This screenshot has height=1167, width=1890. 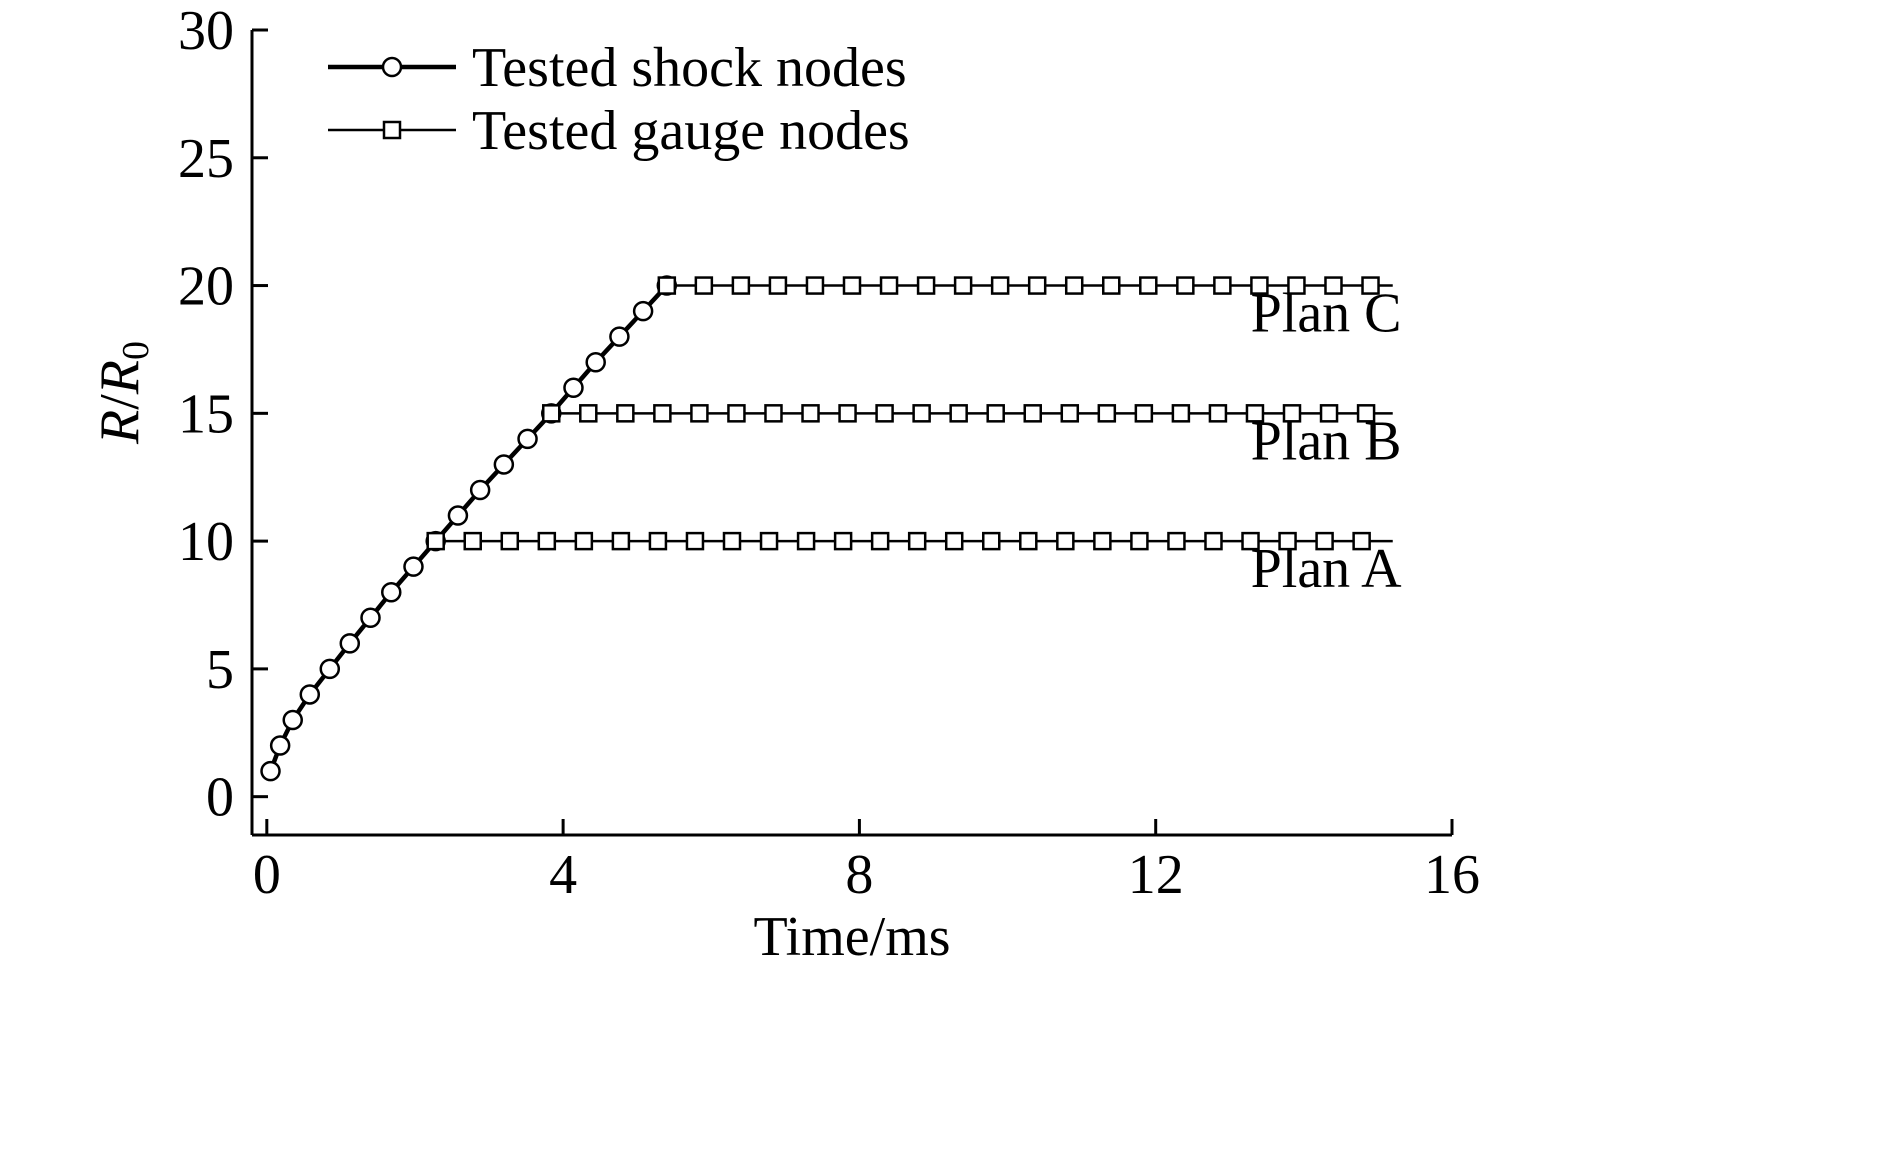 What do you see at coordinates (267, 875) in the screenshot?
I see `x-tick-label: 0` at bounding box center [267, 875].